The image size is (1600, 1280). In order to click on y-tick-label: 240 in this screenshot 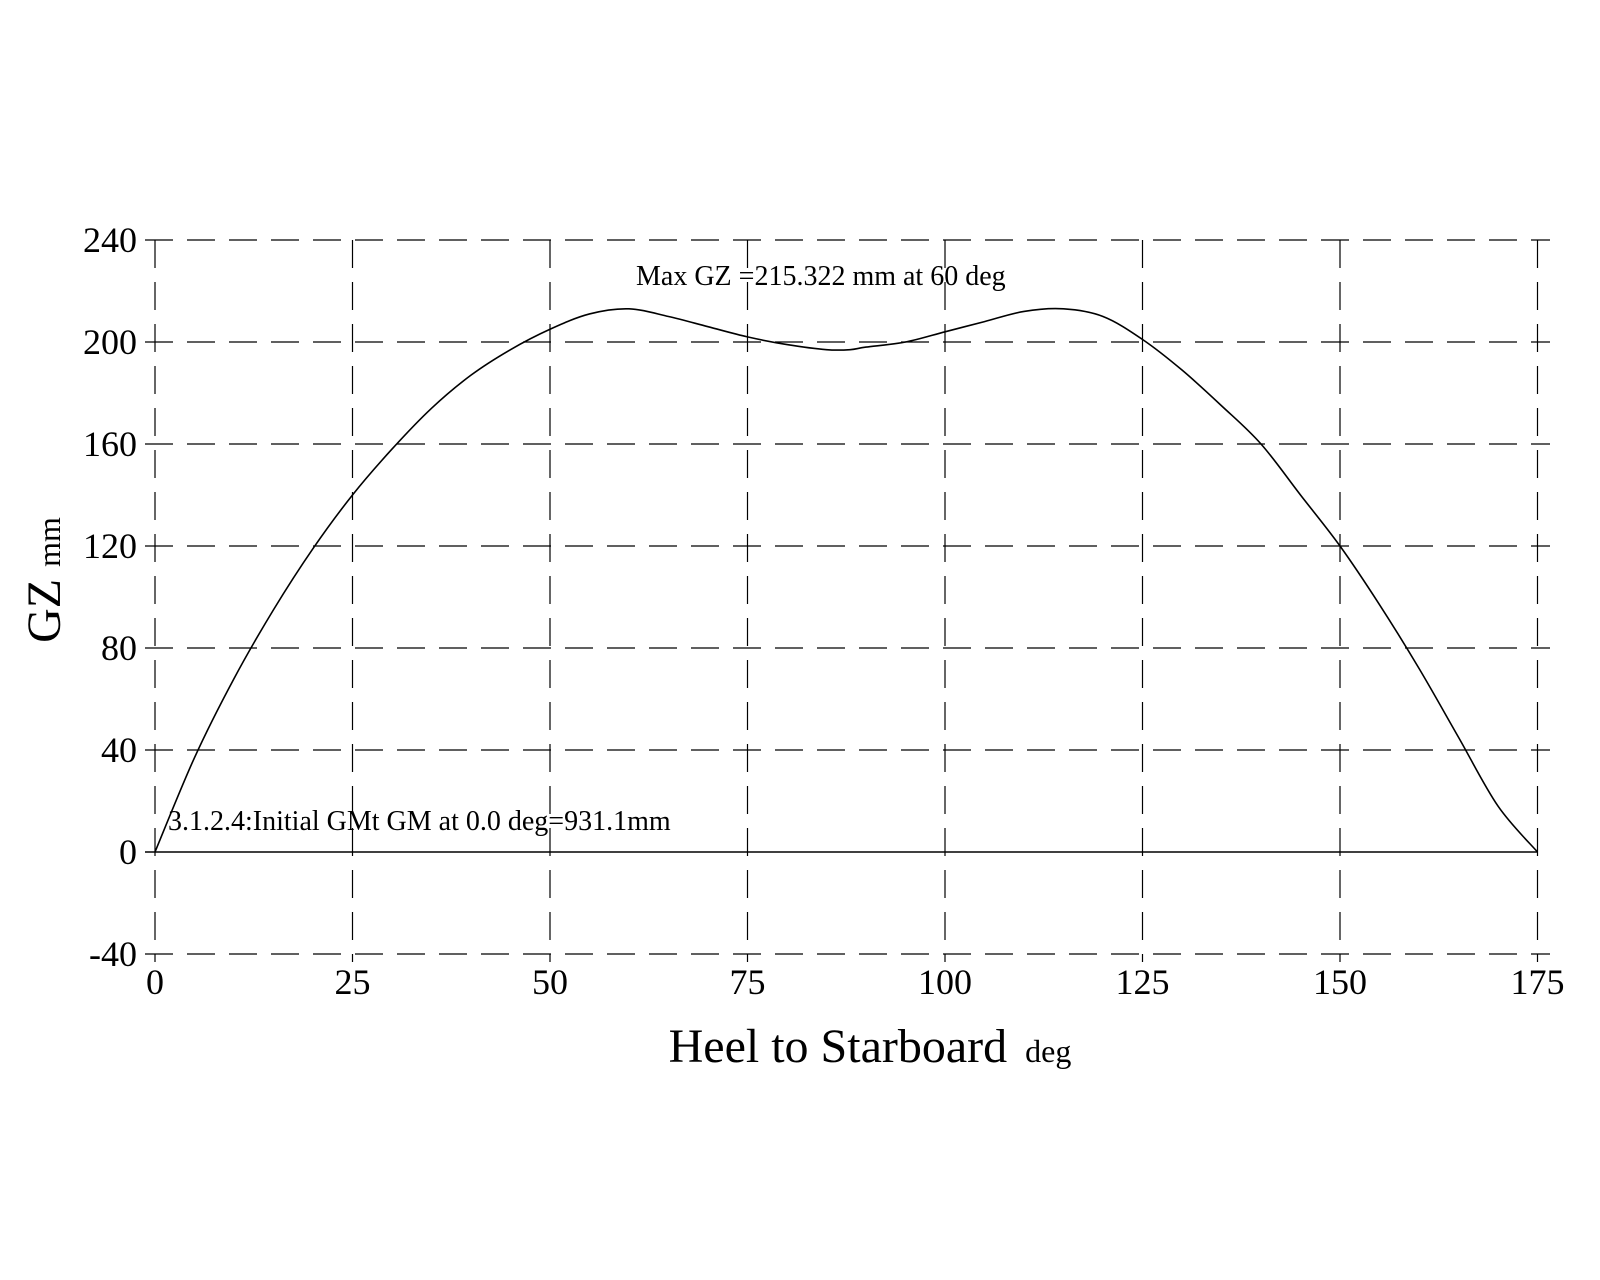, I will do `click(110, 240)`.